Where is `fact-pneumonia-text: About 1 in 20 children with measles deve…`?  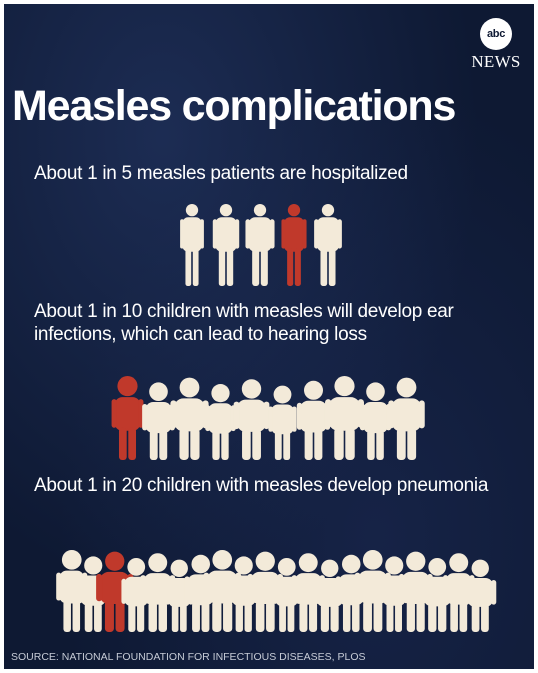 fact-pneumonia-text: About 1 in 20 children with measles deve… is located at coordinates (261, 485).